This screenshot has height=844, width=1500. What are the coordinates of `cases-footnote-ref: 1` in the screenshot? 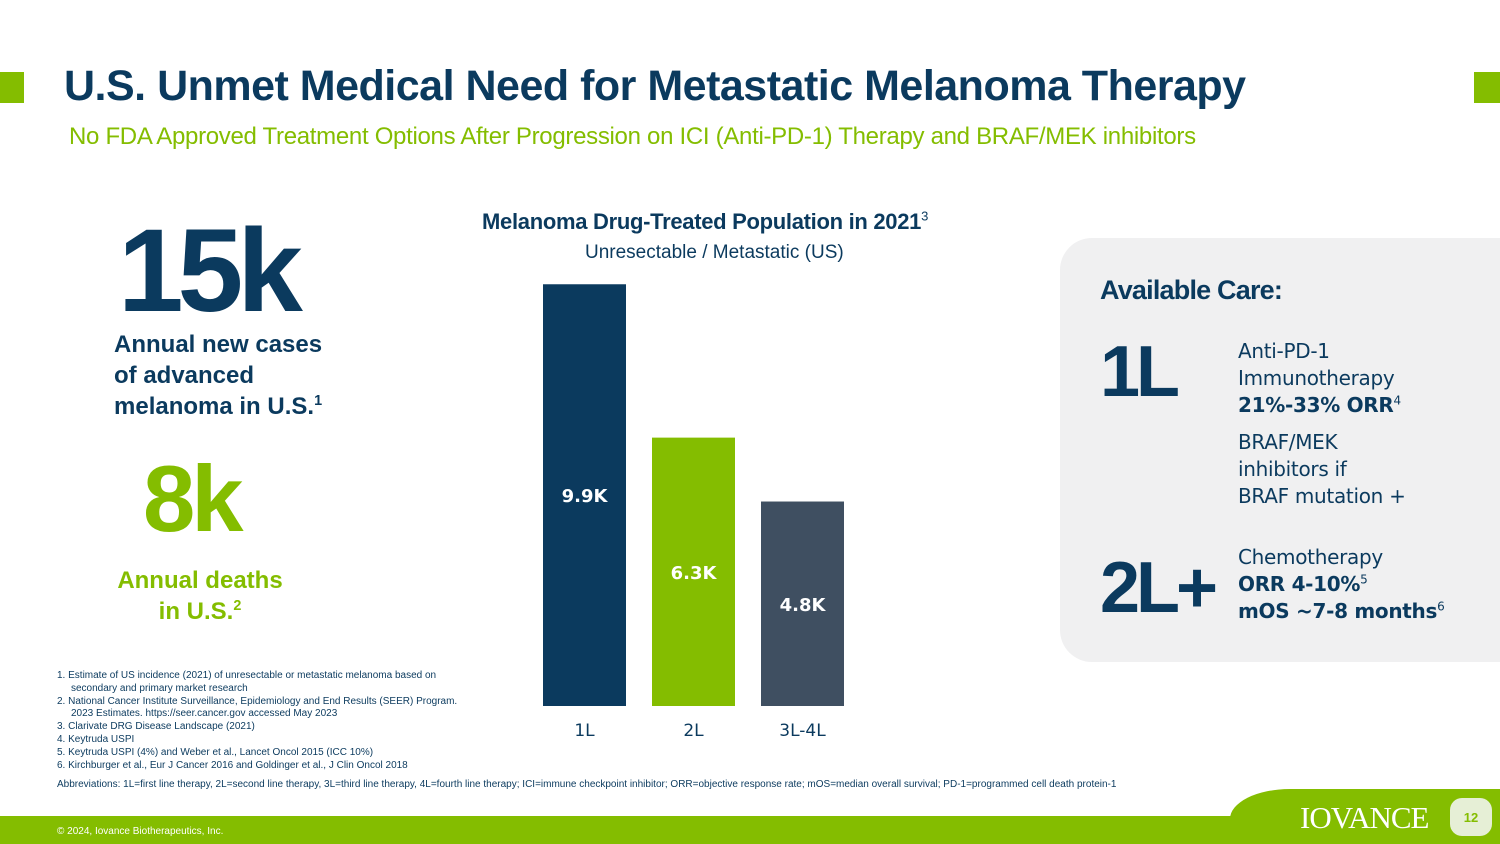 It's located at (318, 401).